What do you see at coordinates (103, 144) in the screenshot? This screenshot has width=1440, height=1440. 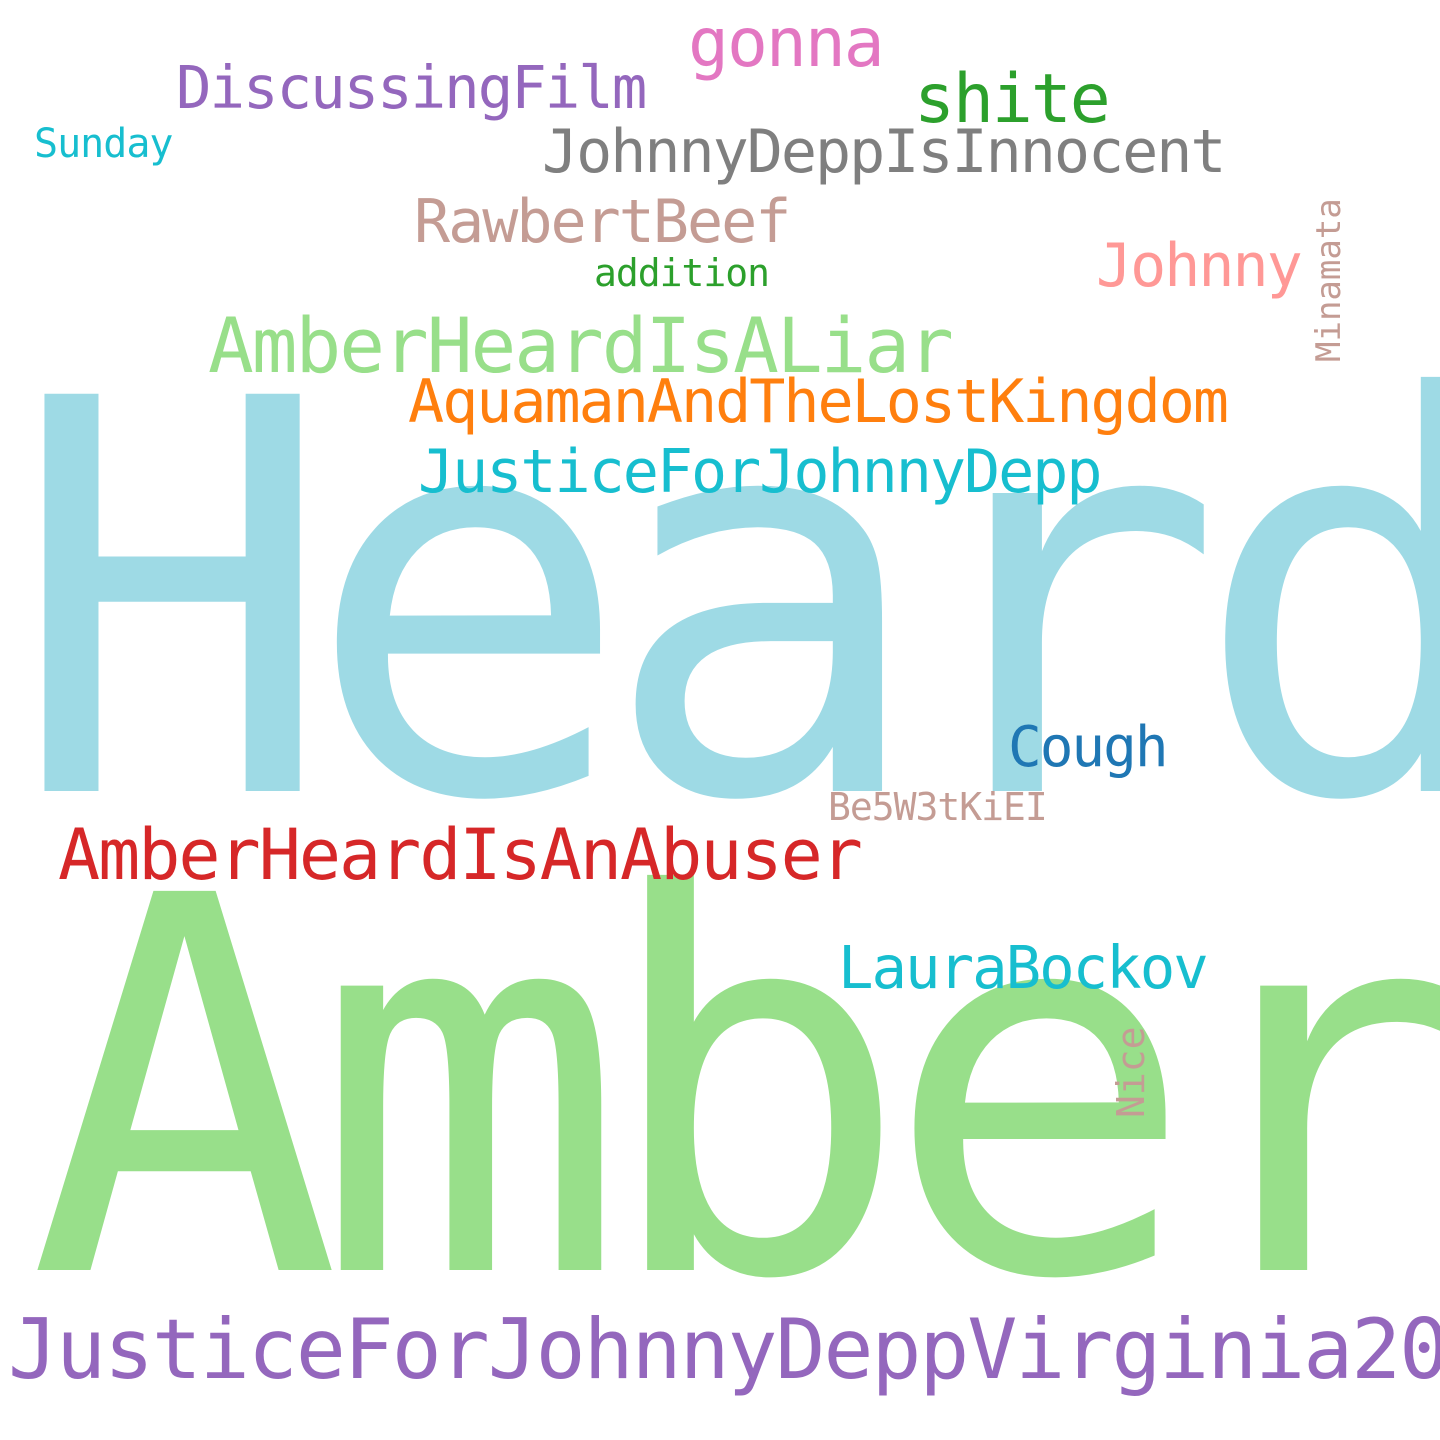 I see `word-sunday: Sunday` at bounding box center [103, 144].